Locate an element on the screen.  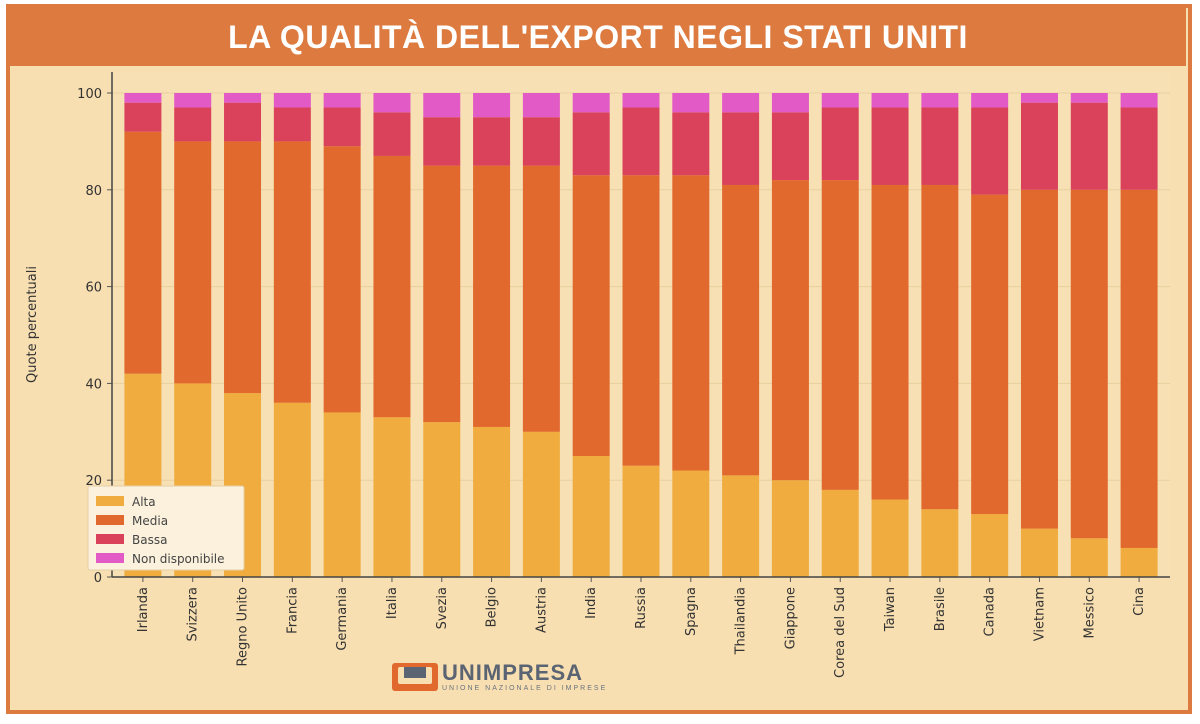
y-tick-label: 0 is located at coordinates (98, 578).